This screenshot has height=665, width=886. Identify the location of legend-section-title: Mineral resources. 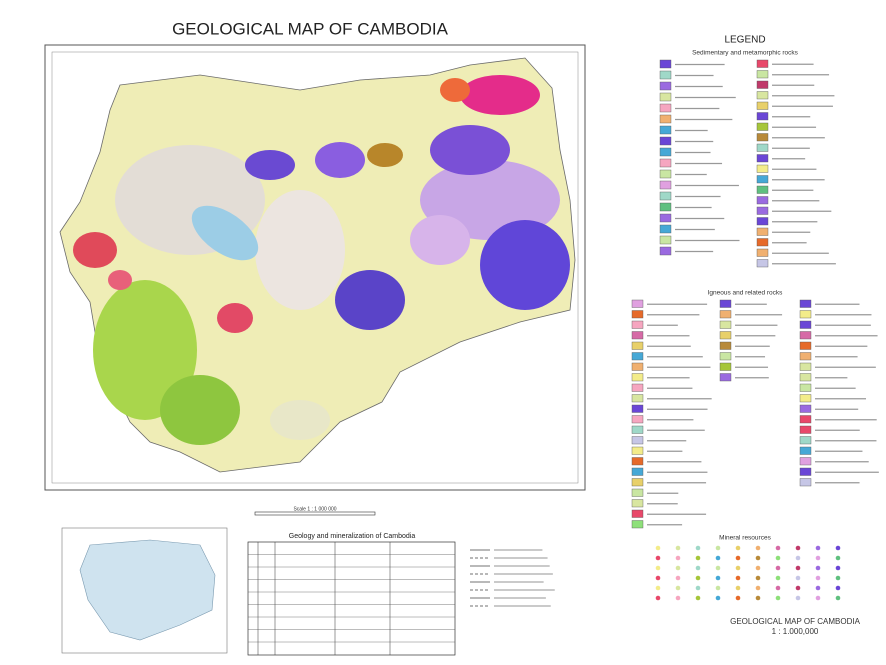
(745, 538).